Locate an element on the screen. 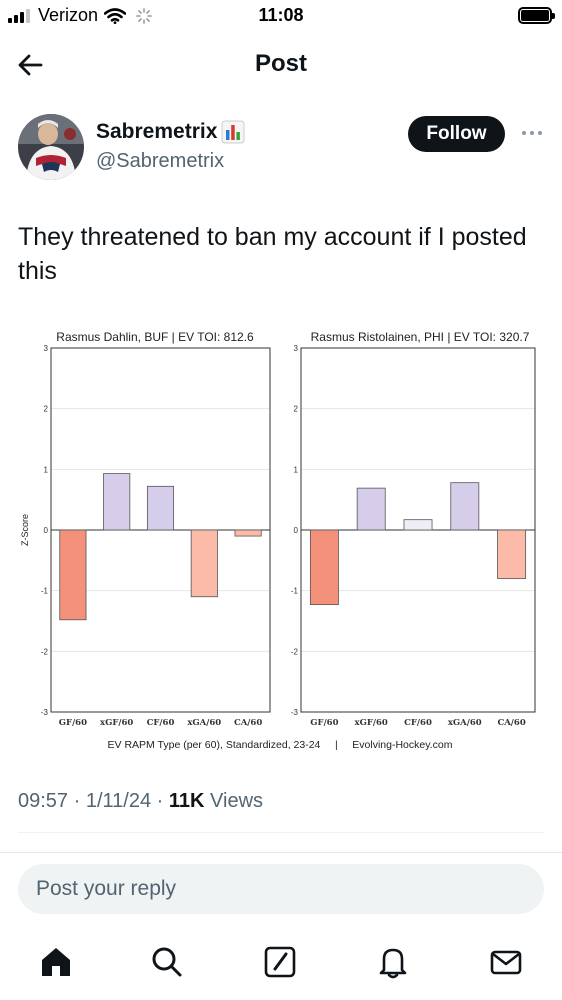 The height and width of the screenshot is (1000, 562). chart-axes-frame is located at coordinates (160, 530).